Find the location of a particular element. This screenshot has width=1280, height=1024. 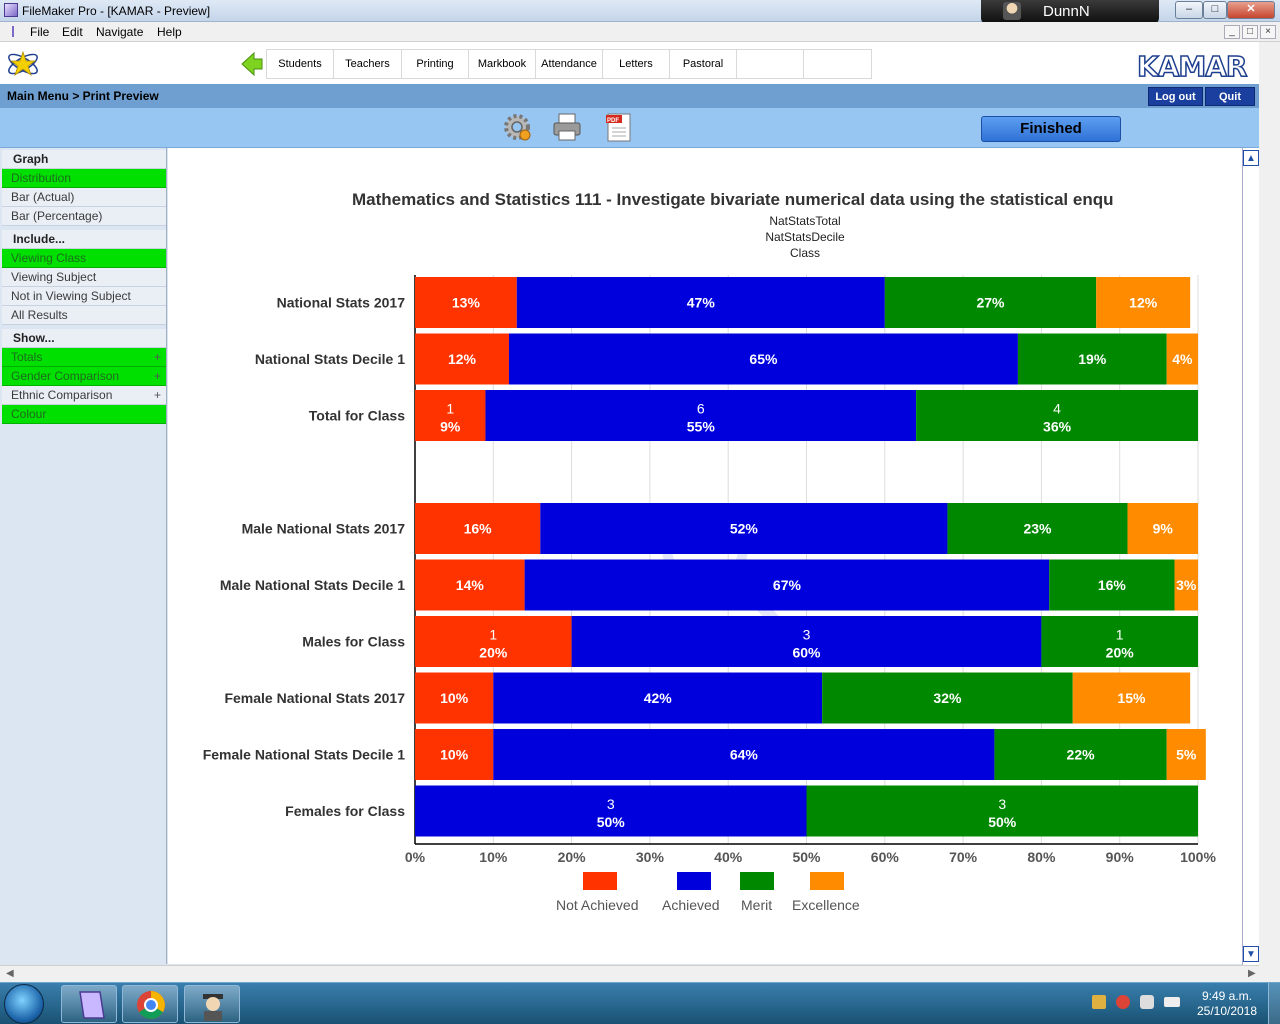

tab-printing: Printing is located at coordinates (435, 64).